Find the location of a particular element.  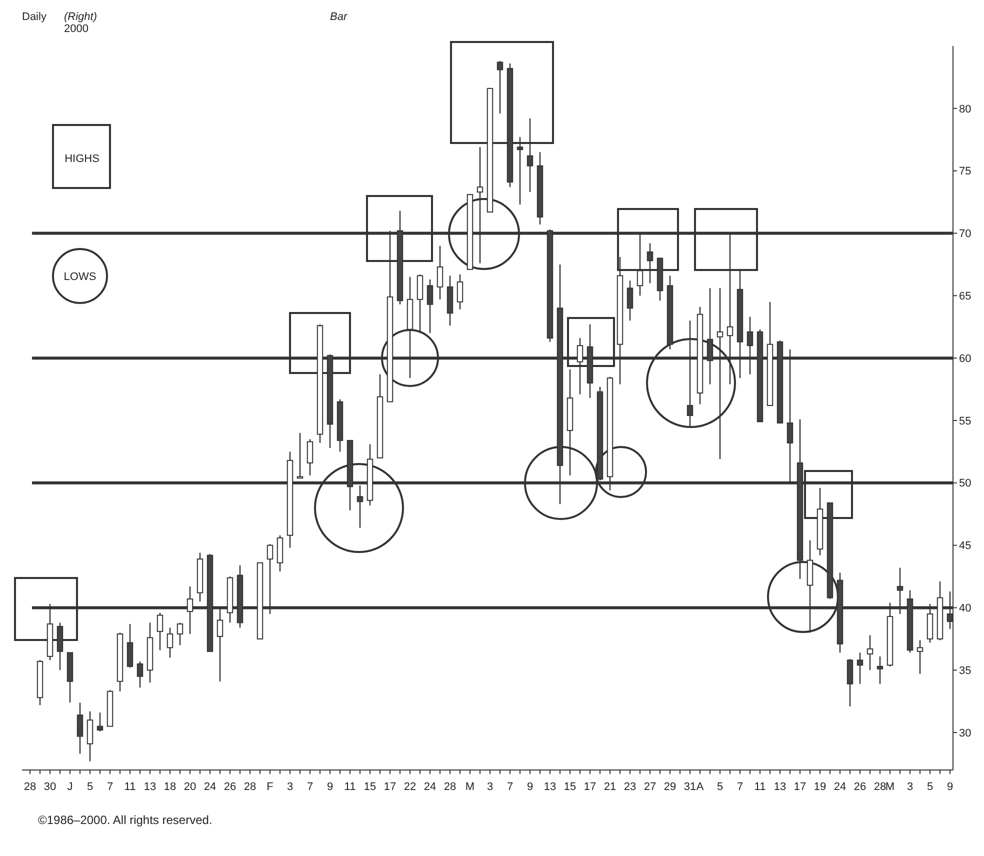

annotation: HIGHS is located at coordinates (82, 159).